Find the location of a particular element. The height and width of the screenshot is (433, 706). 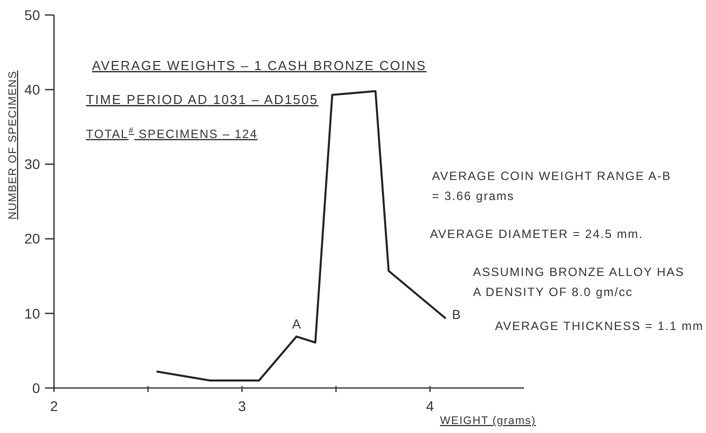

y-tick-label: 20 is located at coordinates (32, 238).